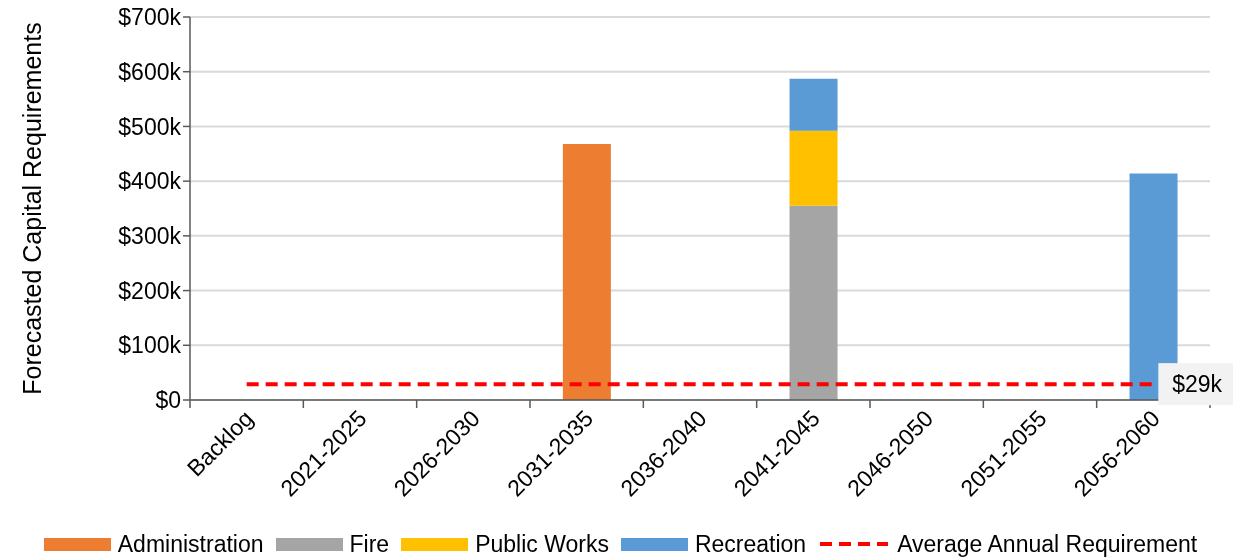  Describe the element at coordinates (1197, 384) in the screenshot. I see `data-label: $29k` at that location.